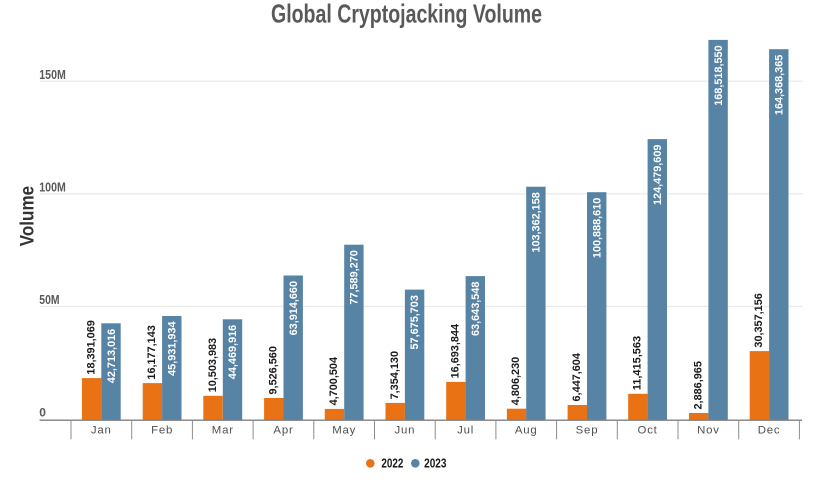  I want to click on svg-text: 4,806,230, so click(516, 381).